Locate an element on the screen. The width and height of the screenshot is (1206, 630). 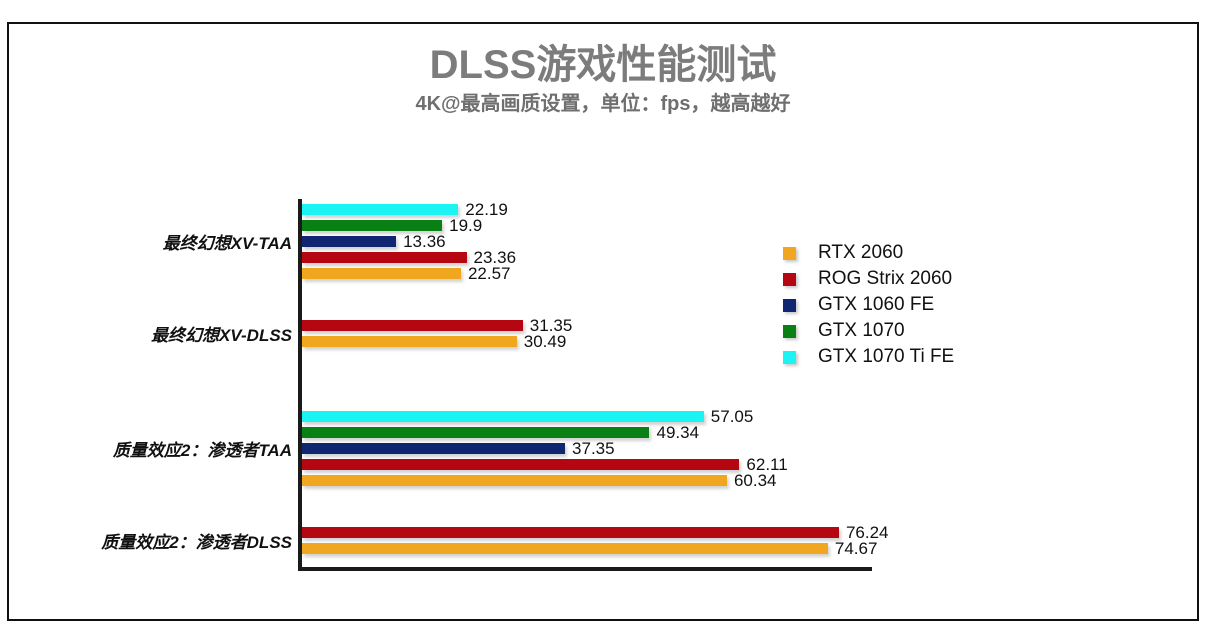
legend-item: ROG Strix 2060 is located at coordinates (868, 279).